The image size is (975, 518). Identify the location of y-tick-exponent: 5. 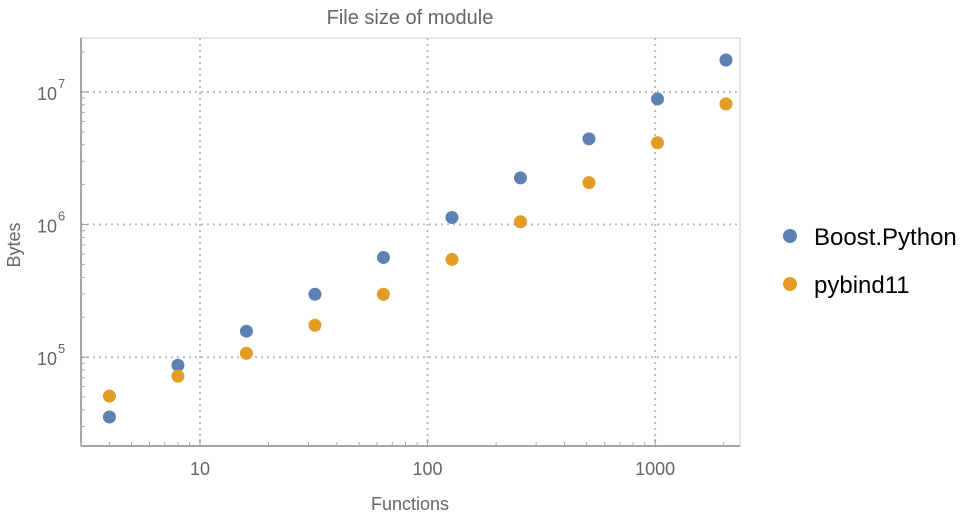
(61, 348).